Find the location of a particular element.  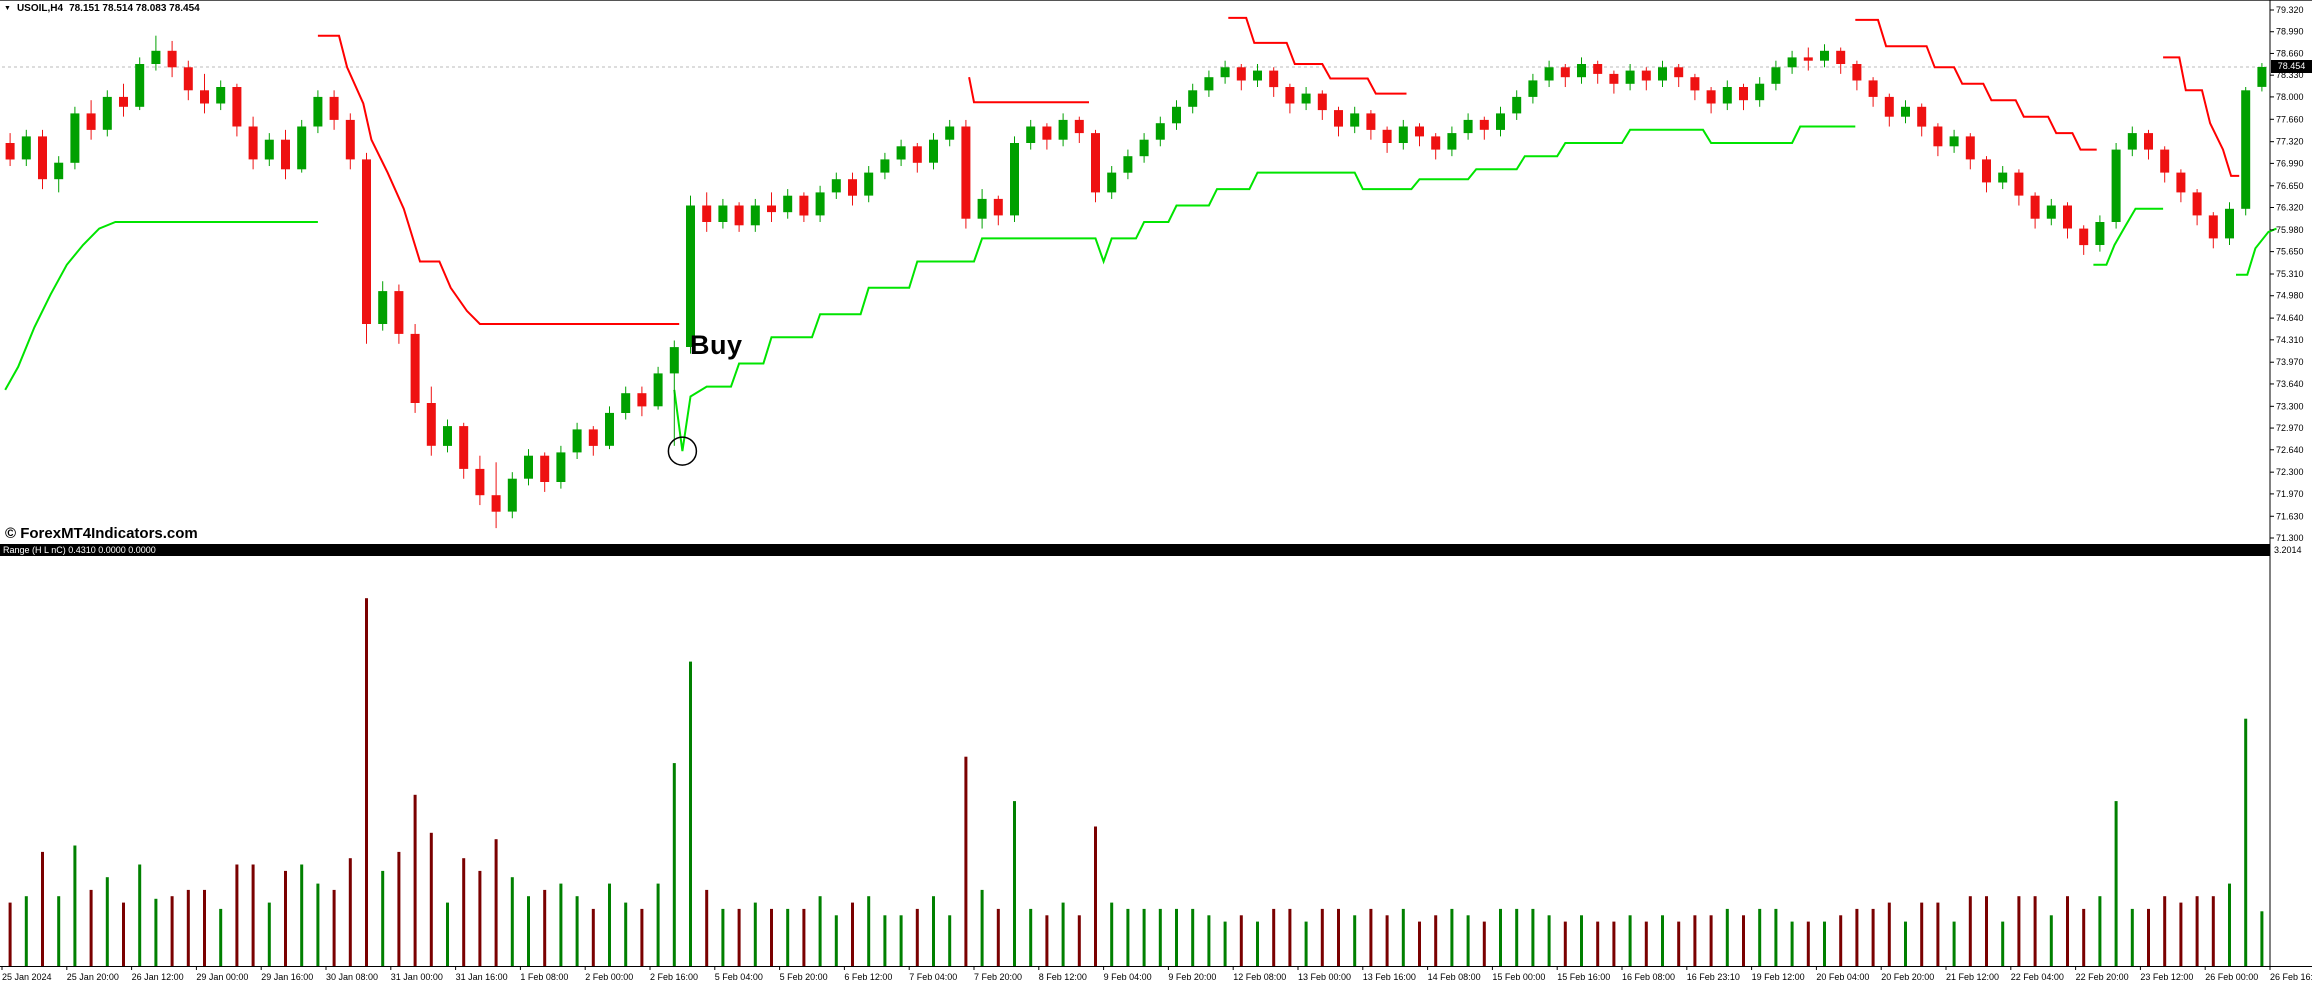

svg-text: 74.980 is located at coordinates (2290, 296).